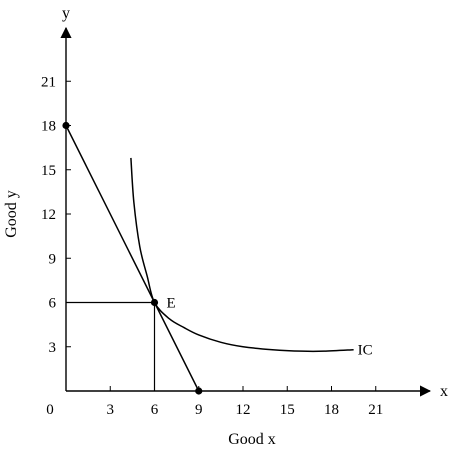  What do you see at coordinates (66, 13) in the screenshot?
I see `y-axis-name: y` at bounding box center [66, 13].